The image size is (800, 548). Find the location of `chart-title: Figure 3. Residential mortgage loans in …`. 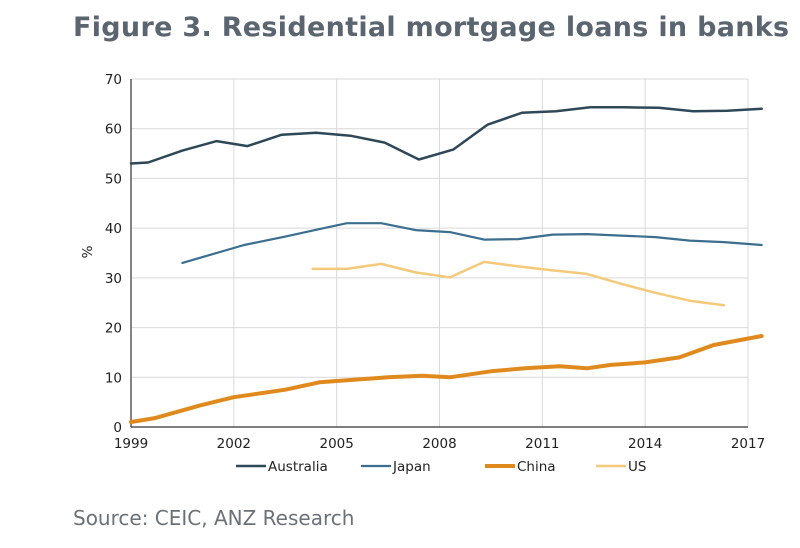

chart-title: Figure 3. Residential mortgage loans in … is located at coordinates (431, 27).